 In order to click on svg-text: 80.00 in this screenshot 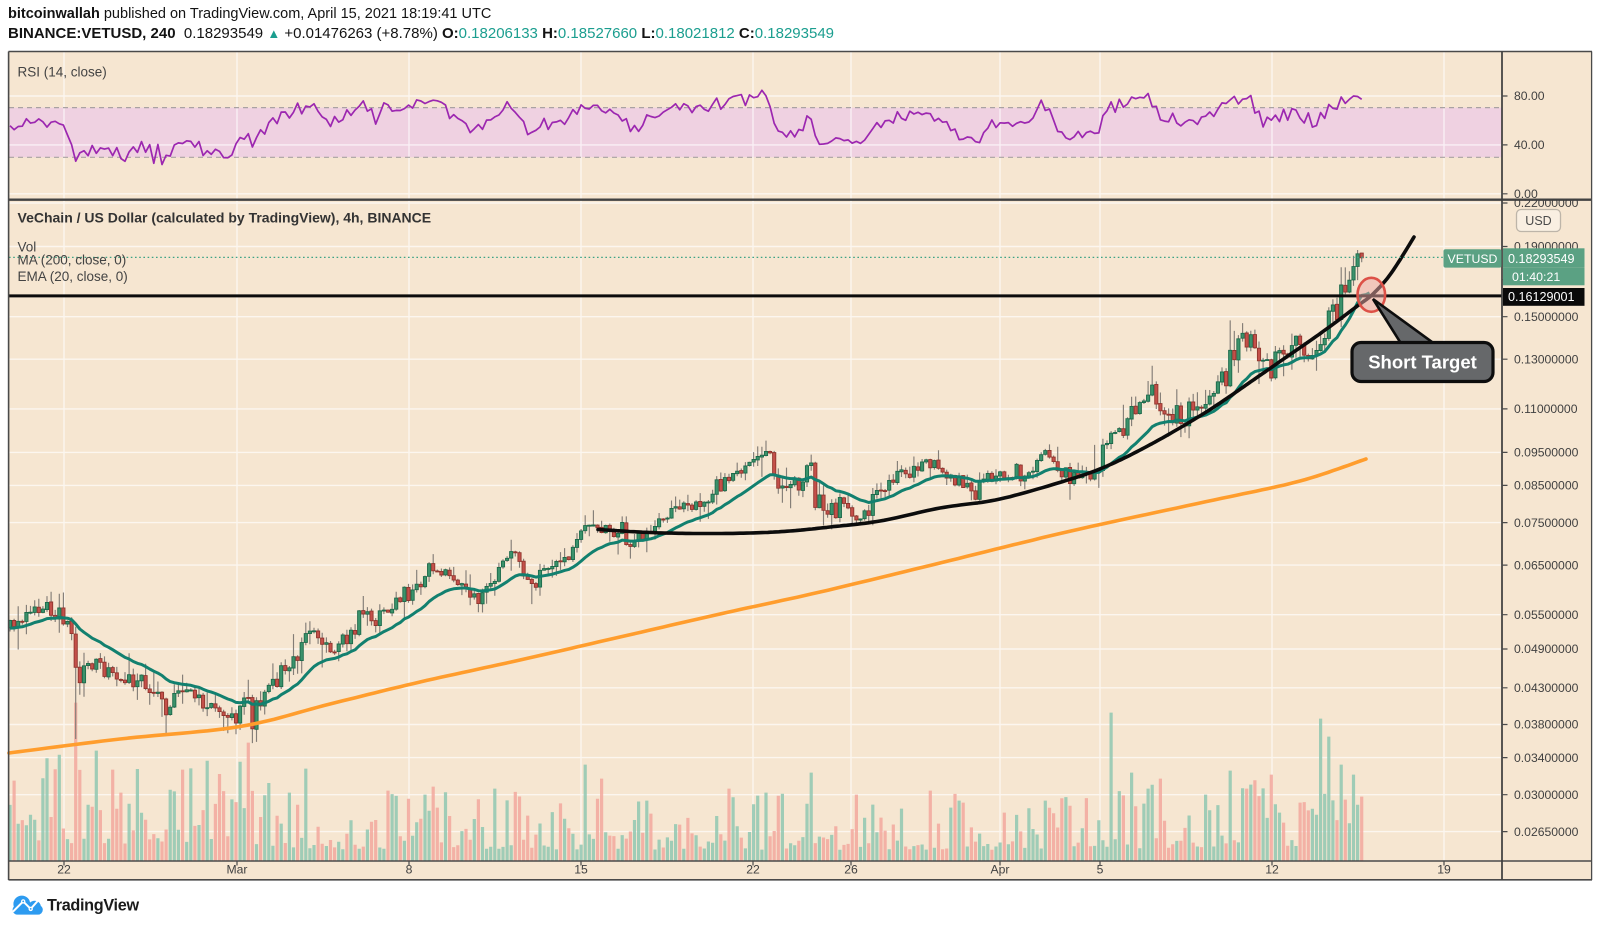, I will do `click(1529, 96)`.